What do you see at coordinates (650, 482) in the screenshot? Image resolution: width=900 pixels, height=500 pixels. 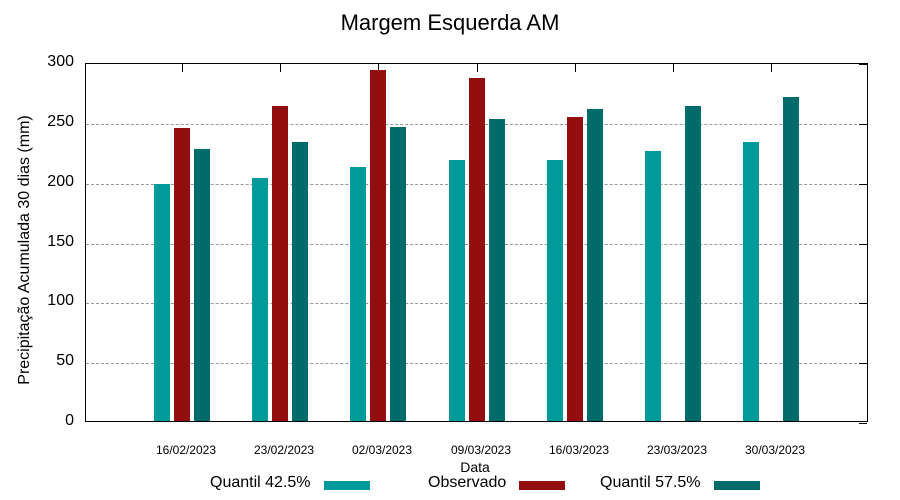 I see `legend-label: Quantil 57.5%` at bounding box center [650, 482].